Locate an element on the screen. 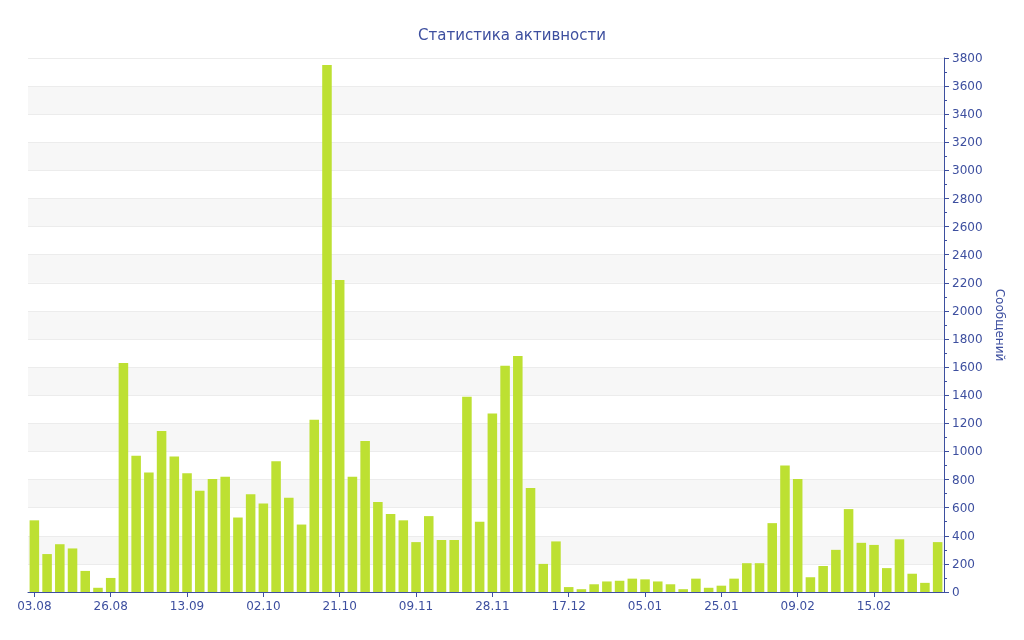 The image size is (1024, 640). y-tick-label: 1000 is located at coordinates (967, 451).